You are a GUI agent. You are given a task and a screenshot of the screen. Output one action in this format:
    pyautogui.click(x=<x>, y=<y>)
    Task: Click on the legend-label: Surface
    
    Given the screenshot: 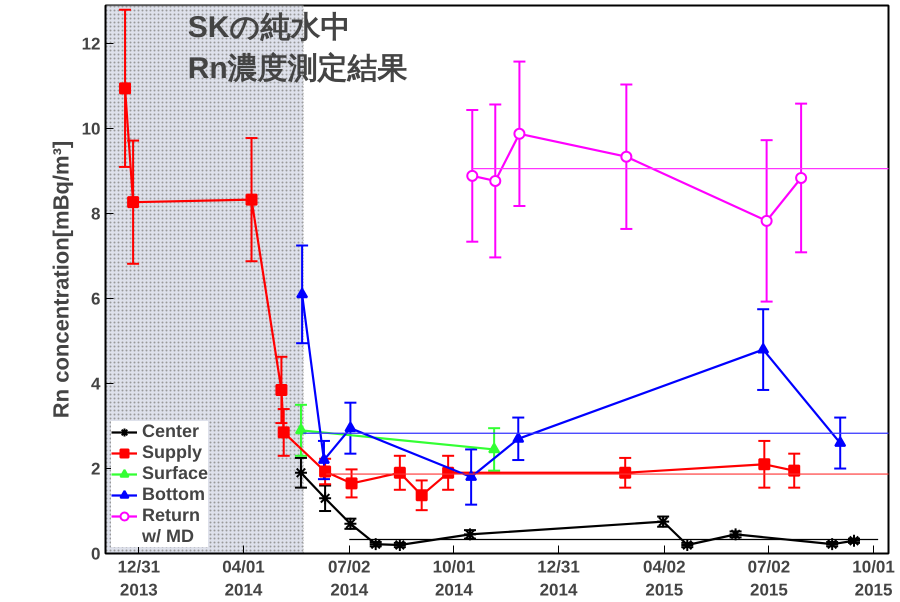 What is the action you would take?
    pyautogui.click(x=175, y=473)
    